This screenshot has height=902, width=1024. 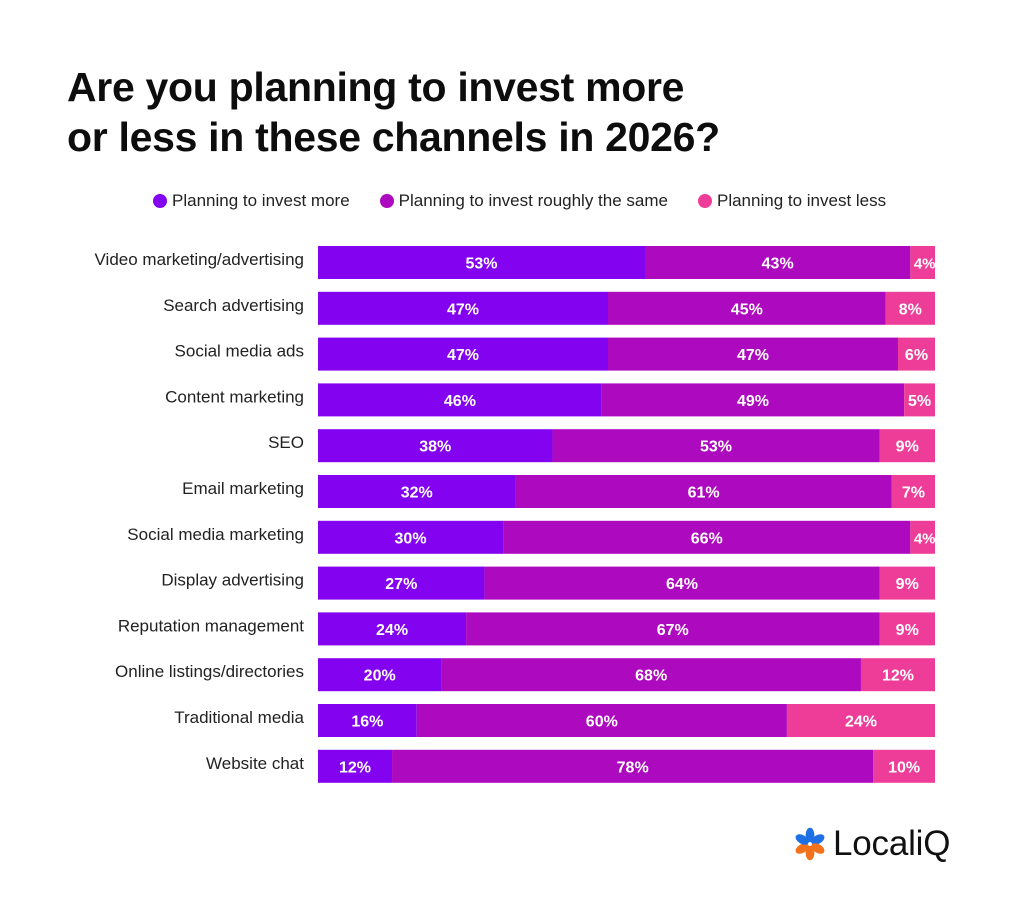 I want to click on data-label-more-online-listings-directories: 20%, so click(x=380, y=676).